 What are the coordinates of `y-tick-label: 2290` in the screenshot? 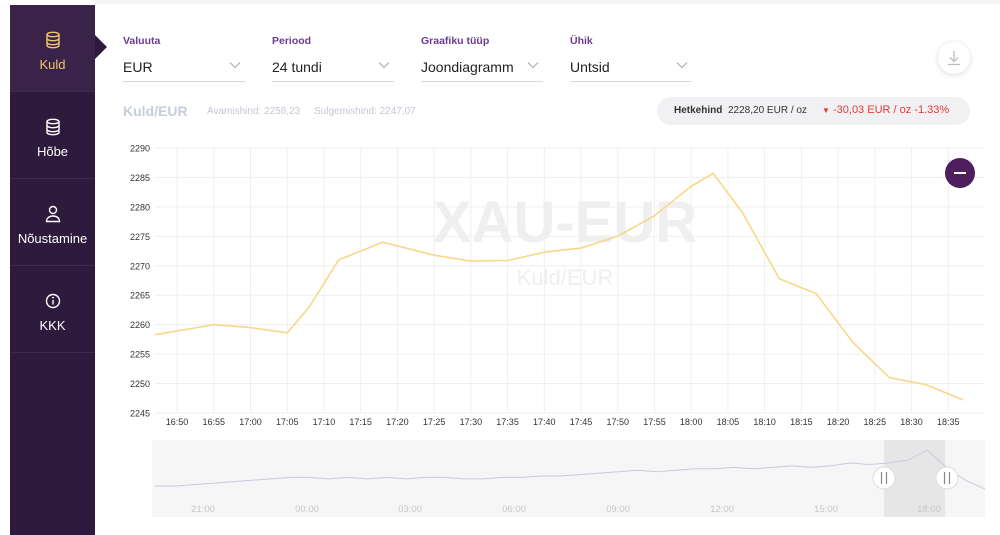 It's located at (140, 149).